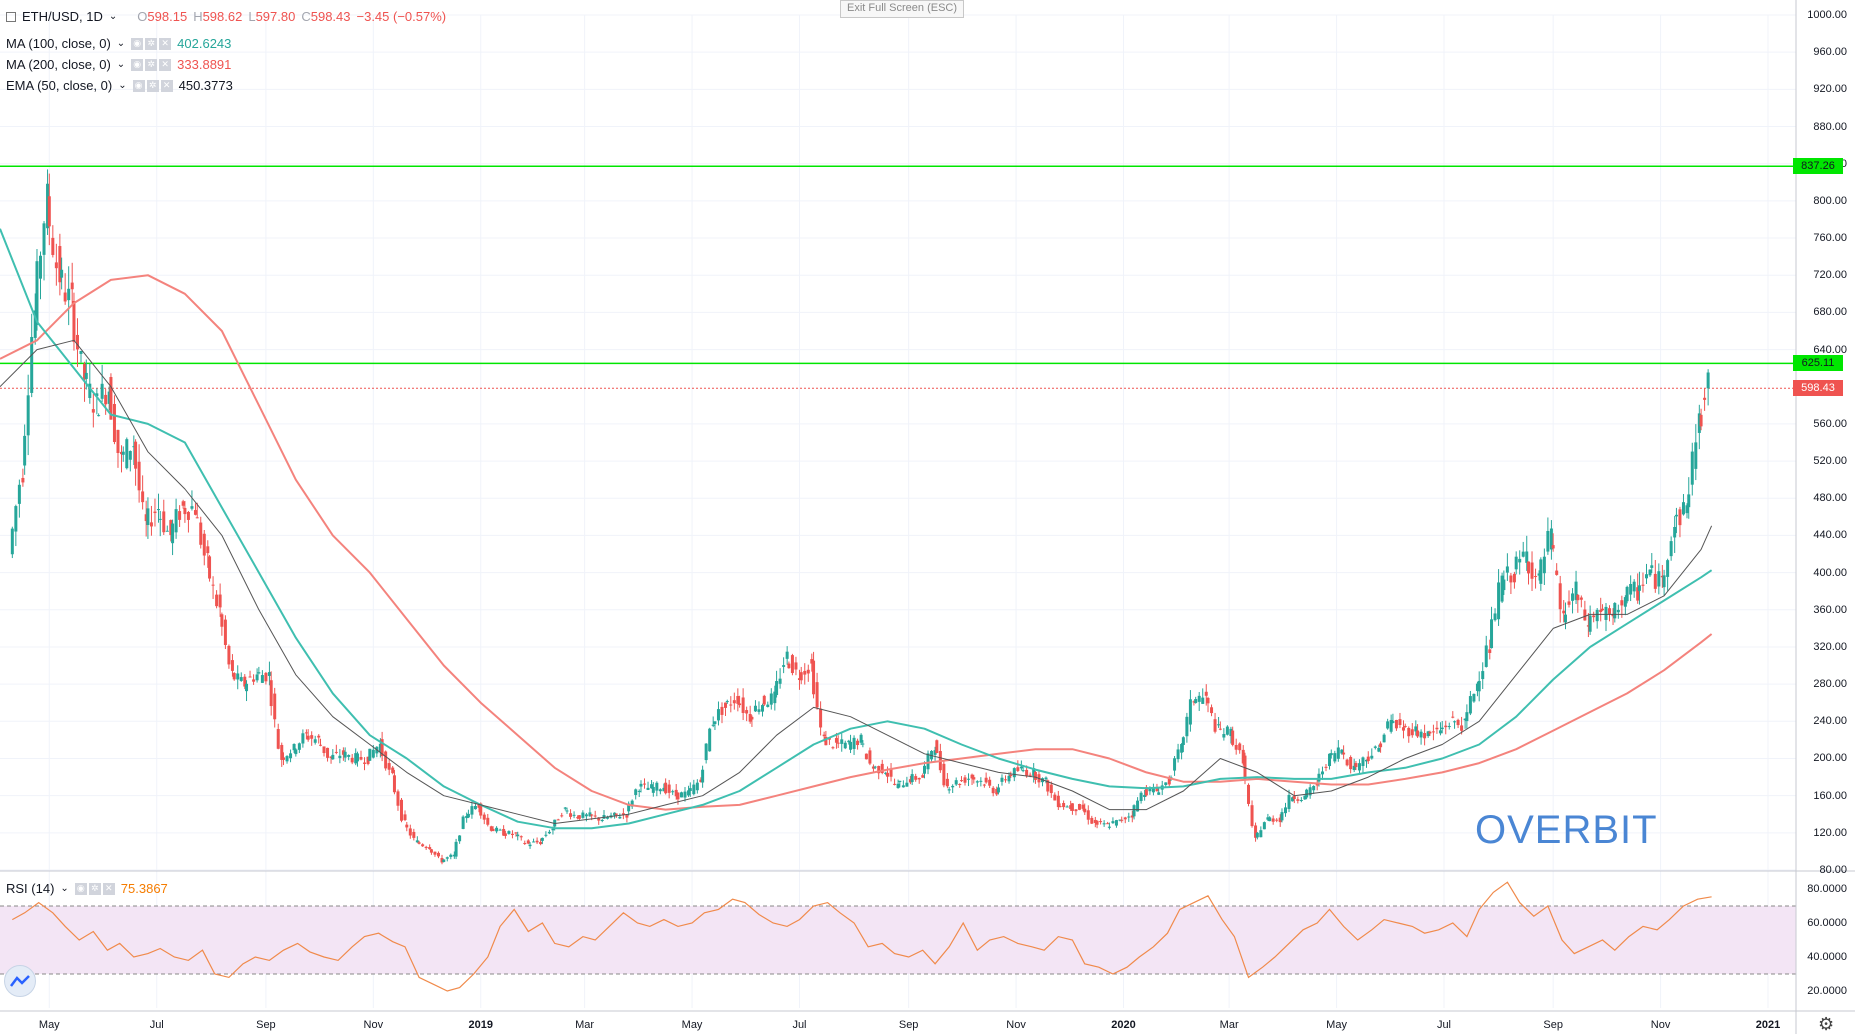 The height and width of the screenshot is (1035, 1855). What do you see at coordinates (11, 16) in the screenshot?
I see `collapse-icon` at bounding box center [11, 16].